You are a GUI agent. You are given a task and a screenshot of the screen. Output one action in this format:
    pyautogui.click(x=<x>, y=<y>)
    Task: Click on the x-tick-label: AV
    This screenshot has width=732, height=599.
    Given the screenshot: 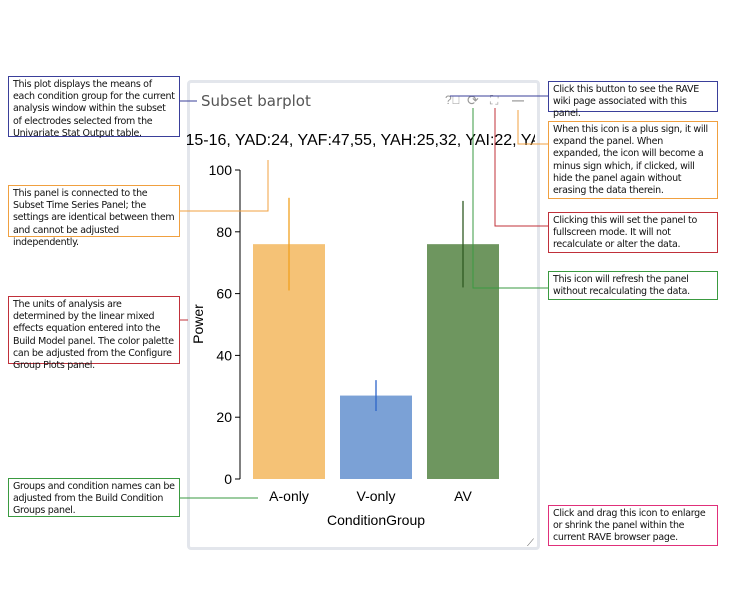 What is the action you would take?
    pyautogui.click(x=463, y=496)
    